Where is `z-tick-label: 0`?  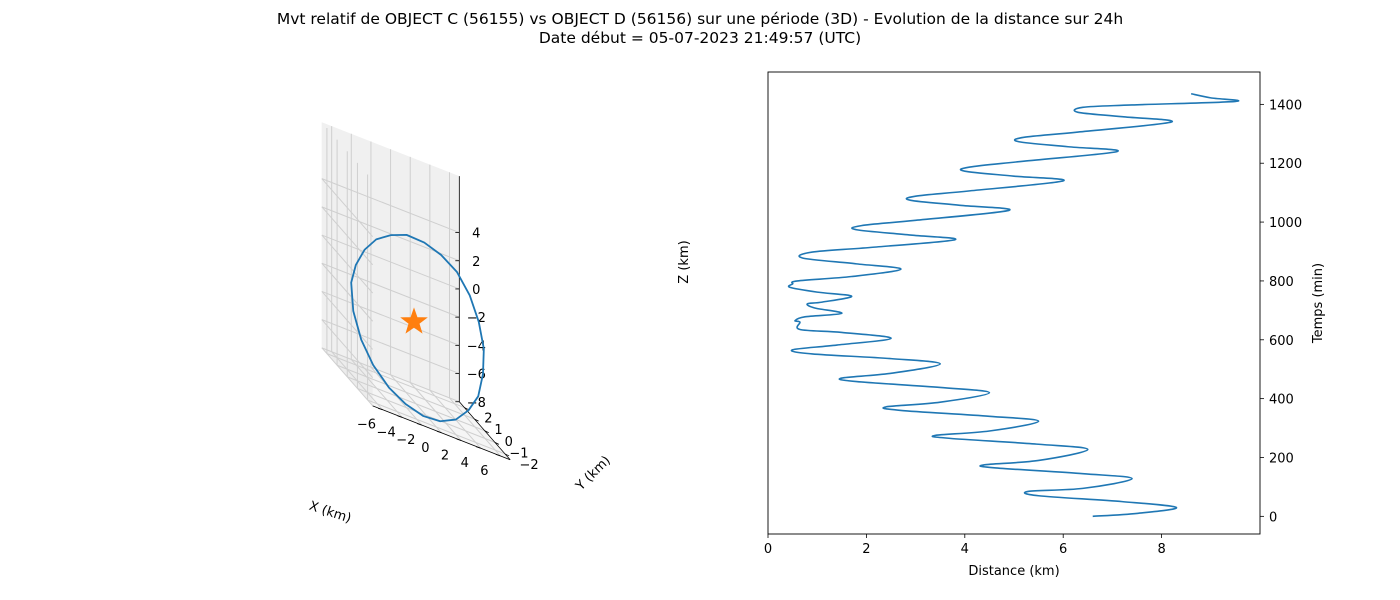
z-tick-label: 0 is located at coordinates (476, 290).